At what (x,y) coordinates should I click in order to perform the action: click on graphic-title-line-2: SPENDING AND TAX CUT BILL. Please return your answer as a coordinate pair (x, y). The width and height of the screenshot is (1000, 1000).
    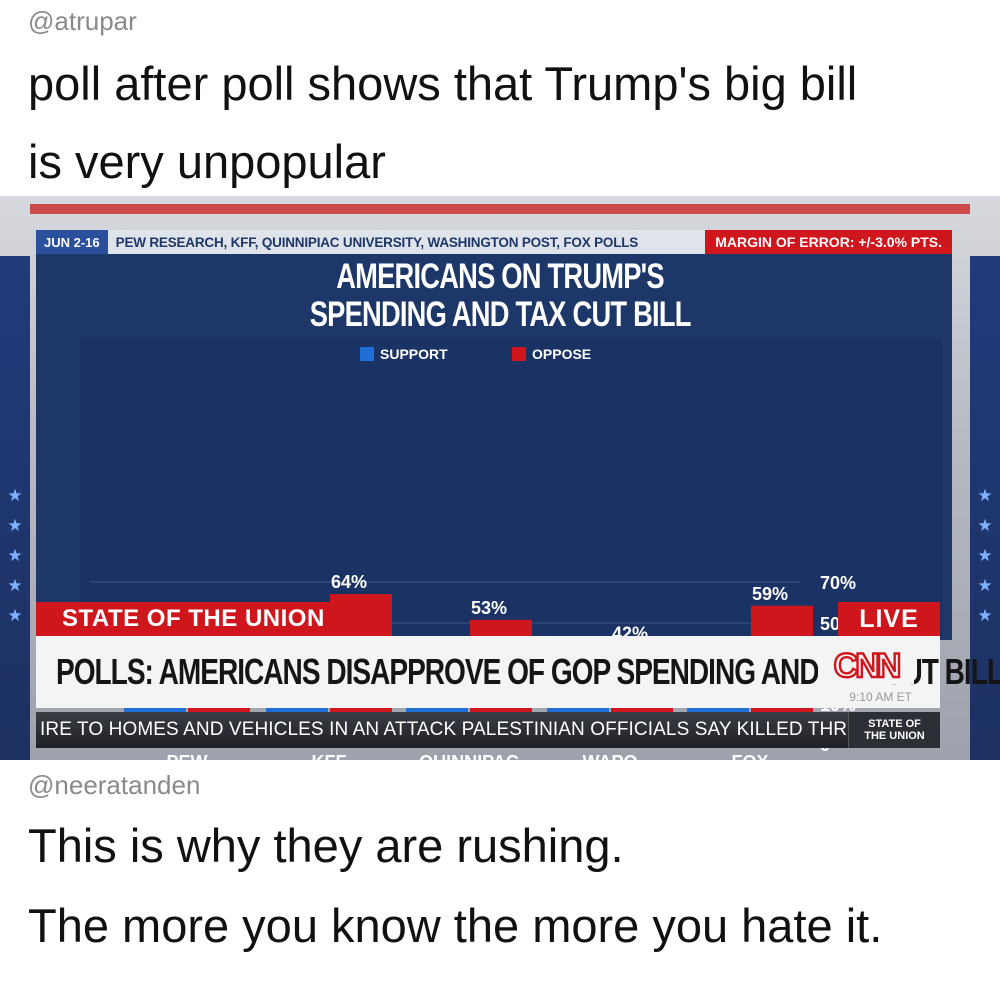
    Looking at the image, I should click on (500, 314).